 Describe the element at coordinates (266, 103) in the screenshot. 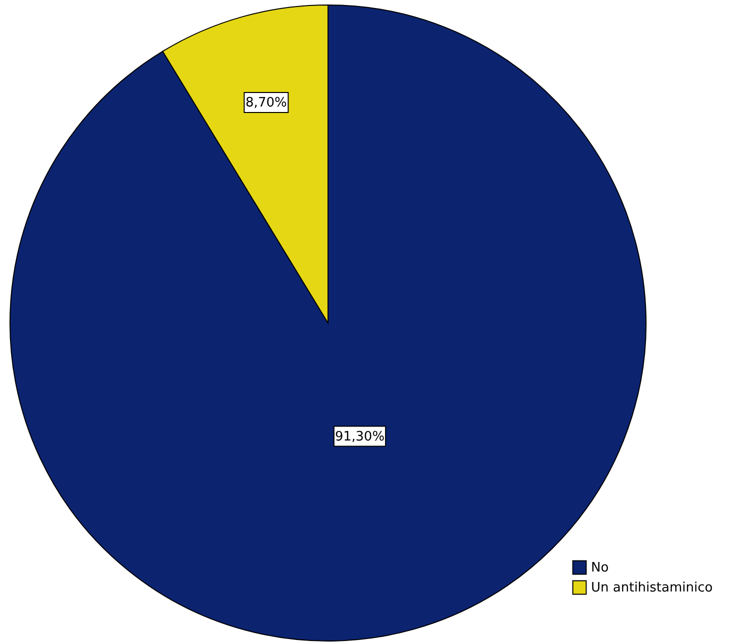

I see `data-label: 8,70%` at that location.